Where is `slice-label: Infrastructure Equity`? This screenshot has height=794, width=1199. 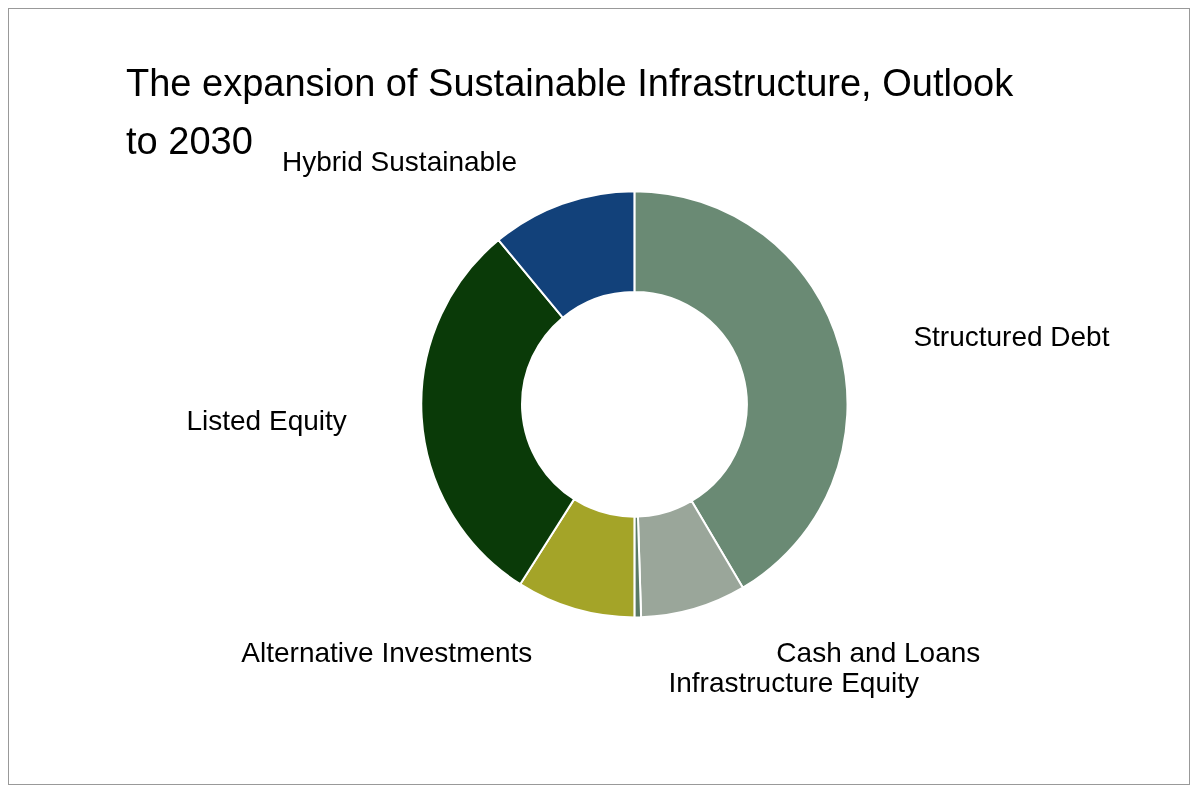 slice-label: Infrastructure Equity is located at coordinates (794, 682).